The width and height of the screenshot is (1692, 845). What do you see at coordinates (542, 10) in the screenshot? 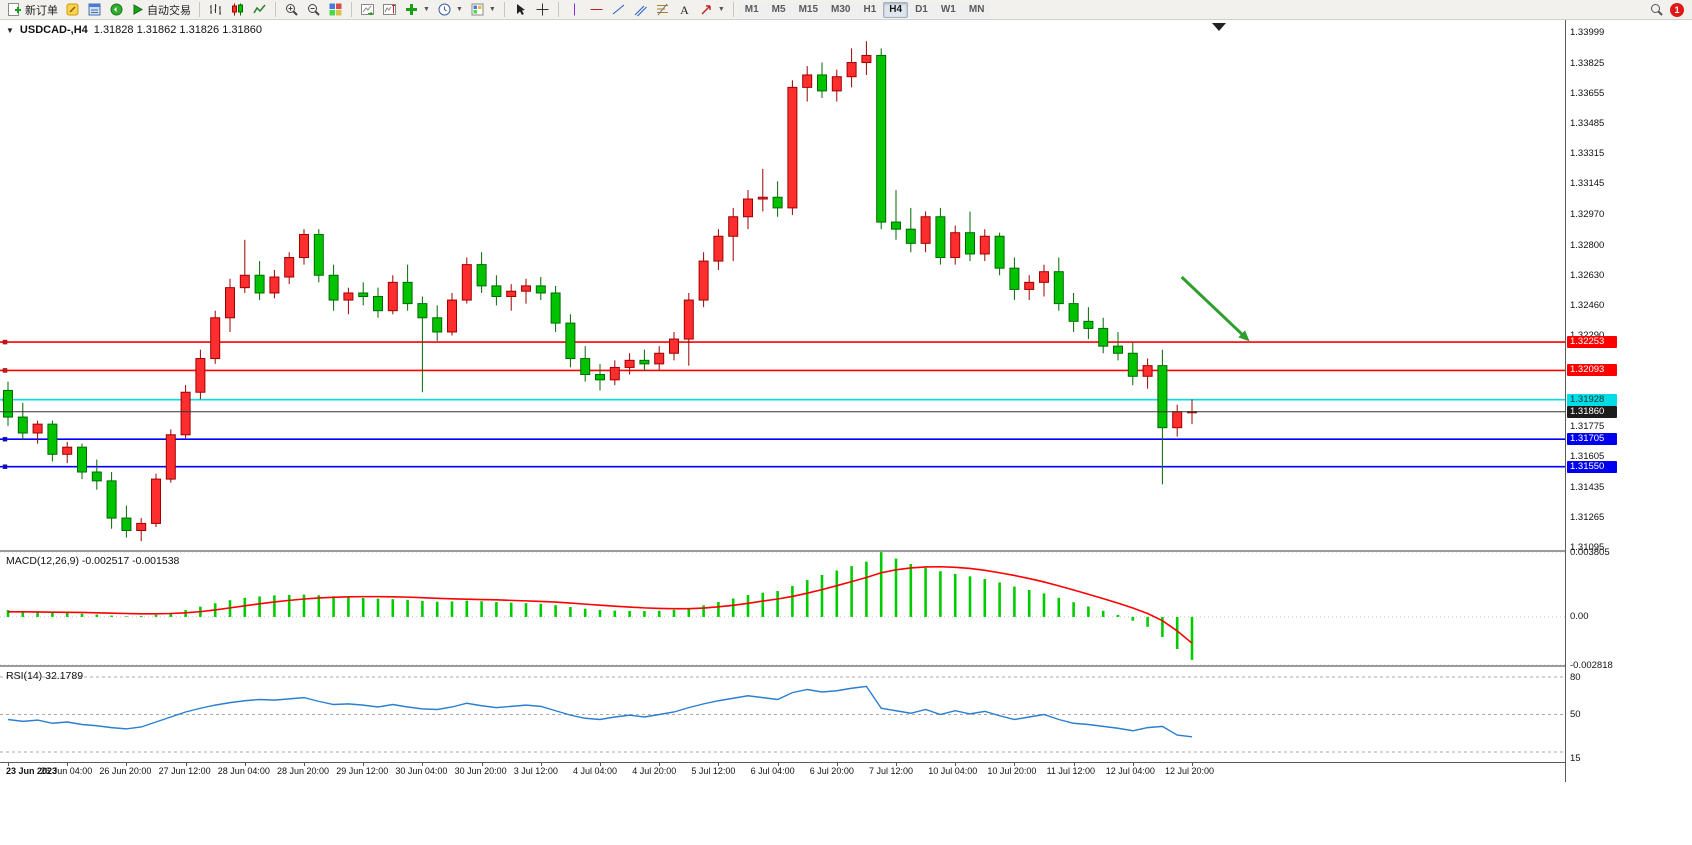
I see `crosshair-tool-button` at bounding box center [542, 10].